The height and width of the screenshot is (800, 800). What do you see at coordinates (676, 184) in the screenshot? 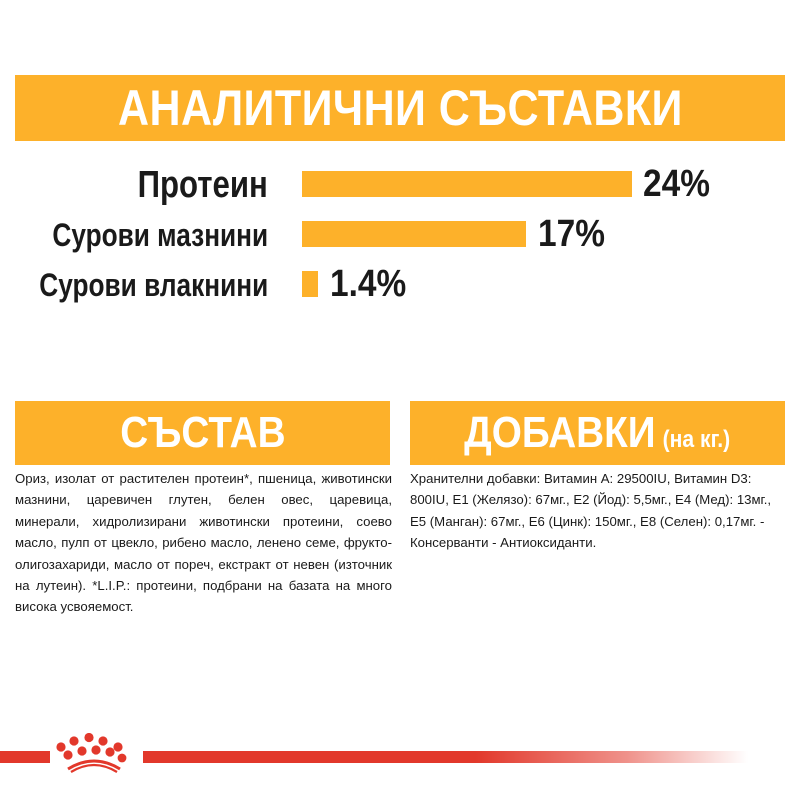
I see `chart-value: 24%` at bounding box center [676, 184].